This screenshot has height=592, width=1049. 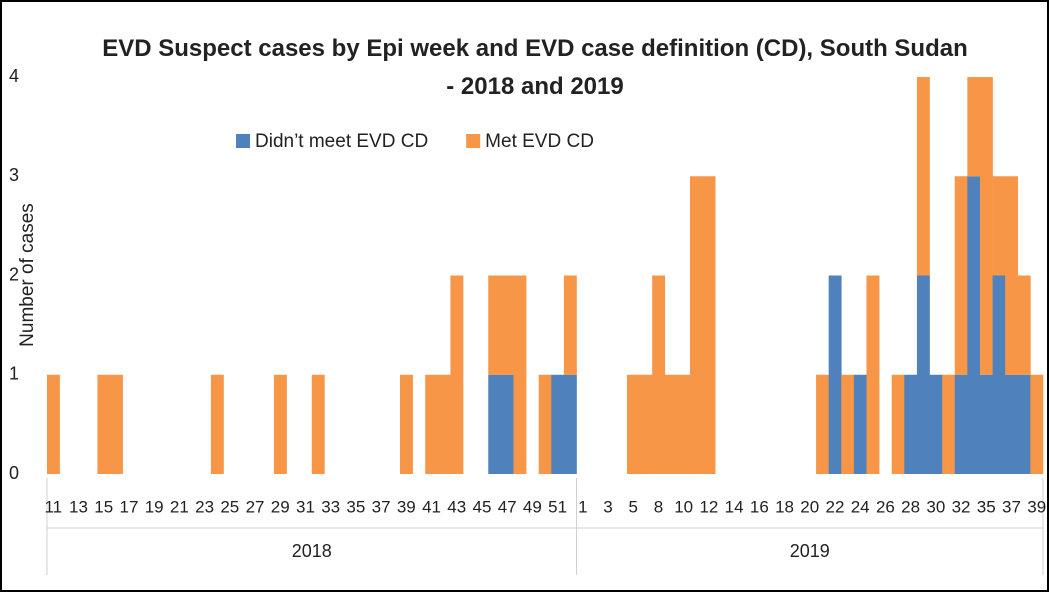 I want to click on x-tick-label: 28, so click(x=910, y=506).